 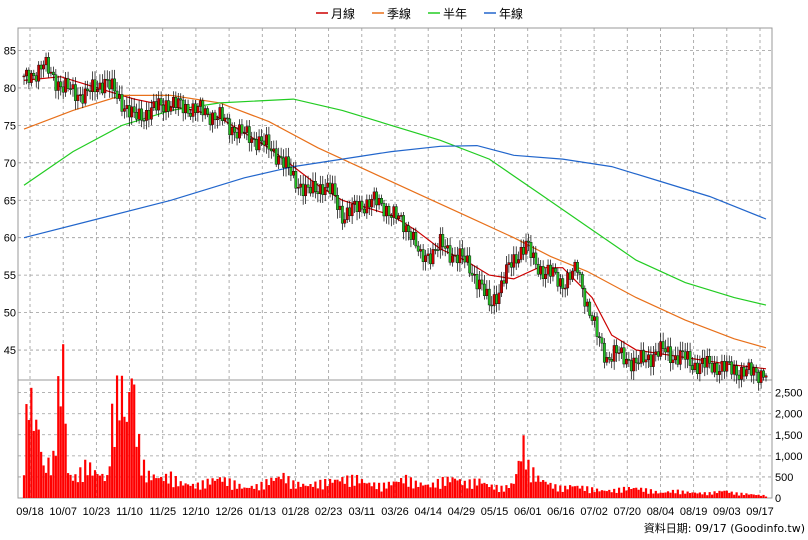 I want to click on price-tick-label: 65, so click(x=10, y=201).